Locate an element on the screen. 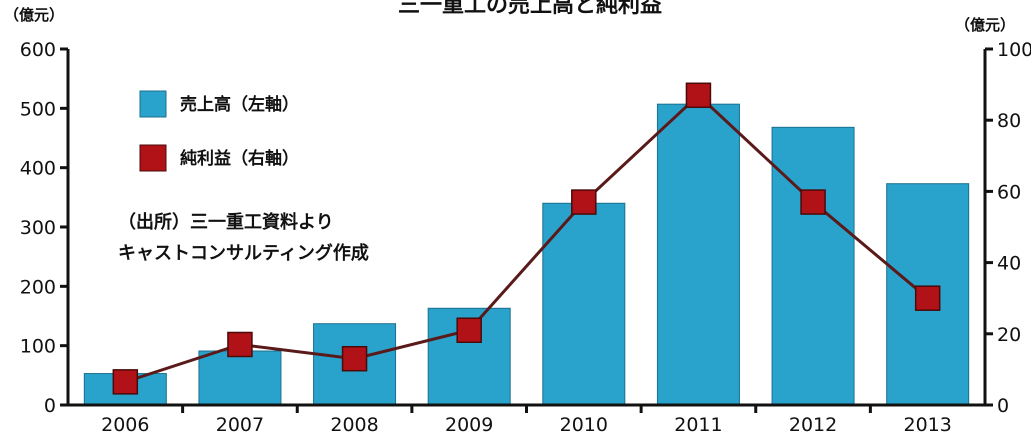 This screenshot has width=1031, height=437. profit-marker-2009 is located at coordinates (469, 330).